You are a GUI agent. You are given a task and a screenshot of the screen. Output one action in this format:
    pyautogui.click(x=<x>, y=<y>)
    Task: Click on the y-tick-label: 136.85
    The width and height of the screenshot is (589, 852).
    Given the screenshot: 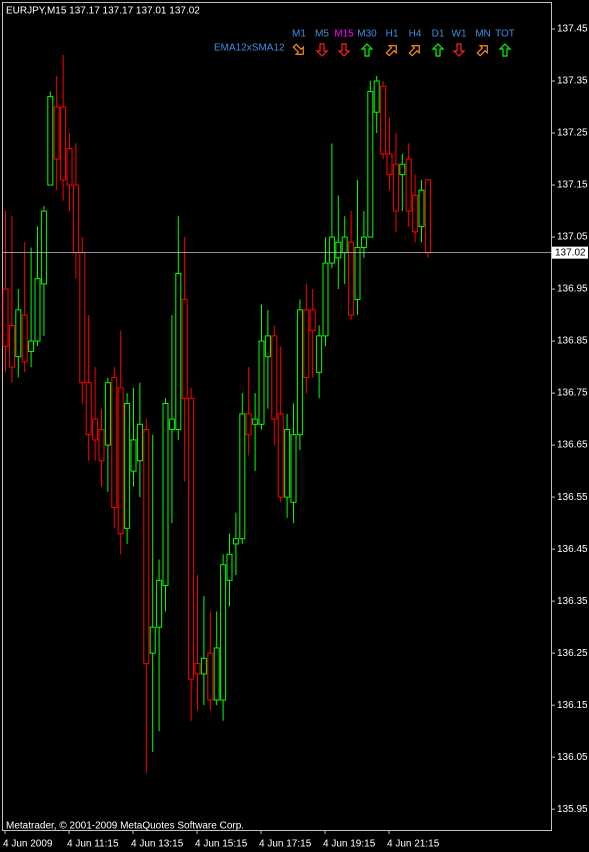 What is the action you would take?
    pyautogui.click(x=572, y=341)
    